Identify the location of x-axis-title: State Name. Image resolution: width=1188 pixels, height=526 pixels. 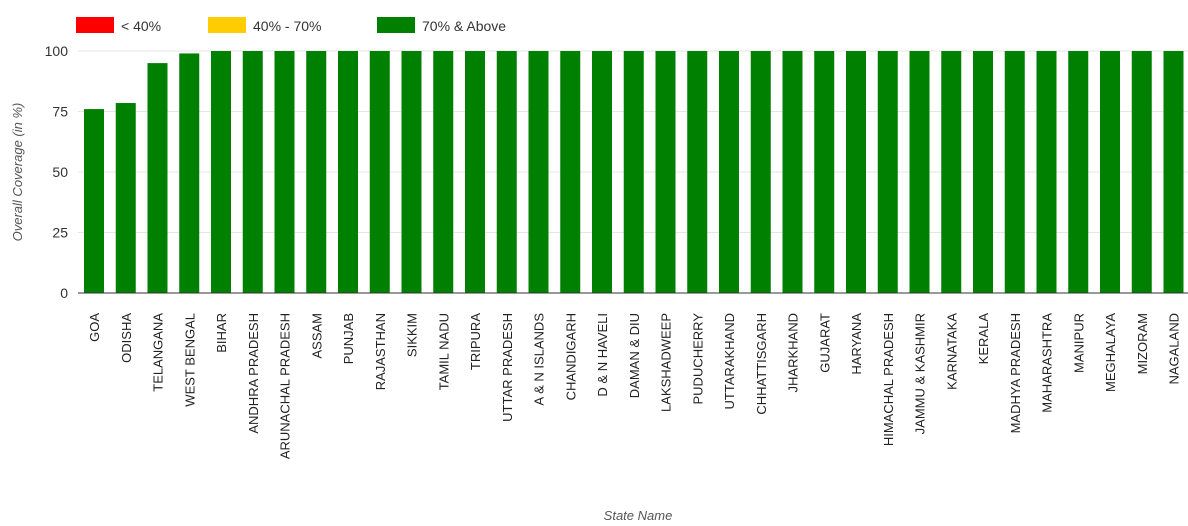
(638, 515).